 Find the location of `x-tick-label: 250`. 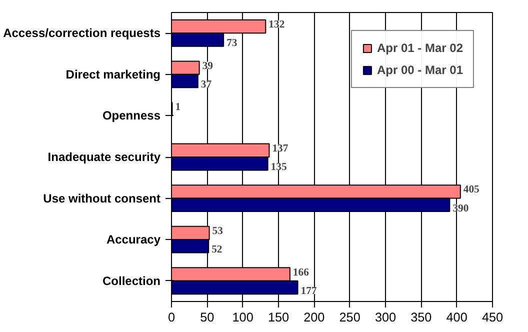

x-tick-label: 250 is located at coordinates (349, 317).